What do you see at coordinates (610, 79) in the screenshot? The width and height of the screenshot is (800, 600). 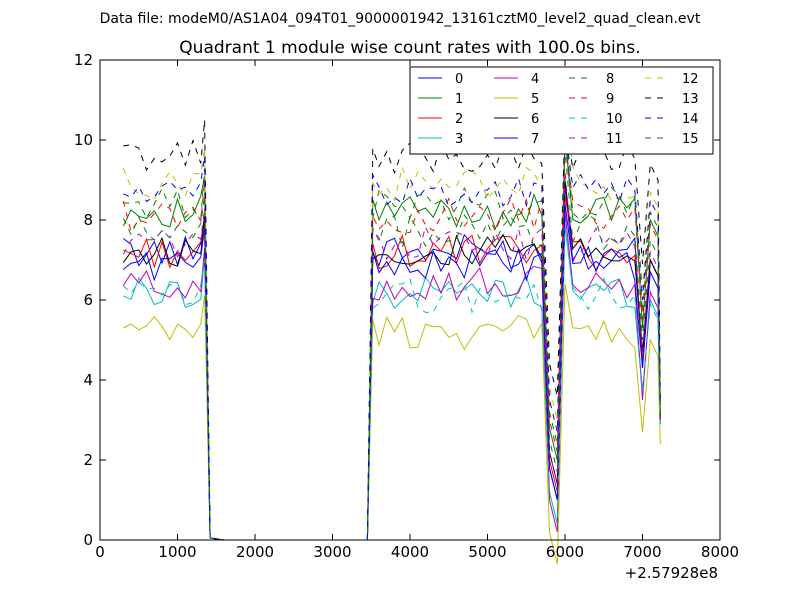 I see `legend-label-8: 8` at bounding box center [610, 79].